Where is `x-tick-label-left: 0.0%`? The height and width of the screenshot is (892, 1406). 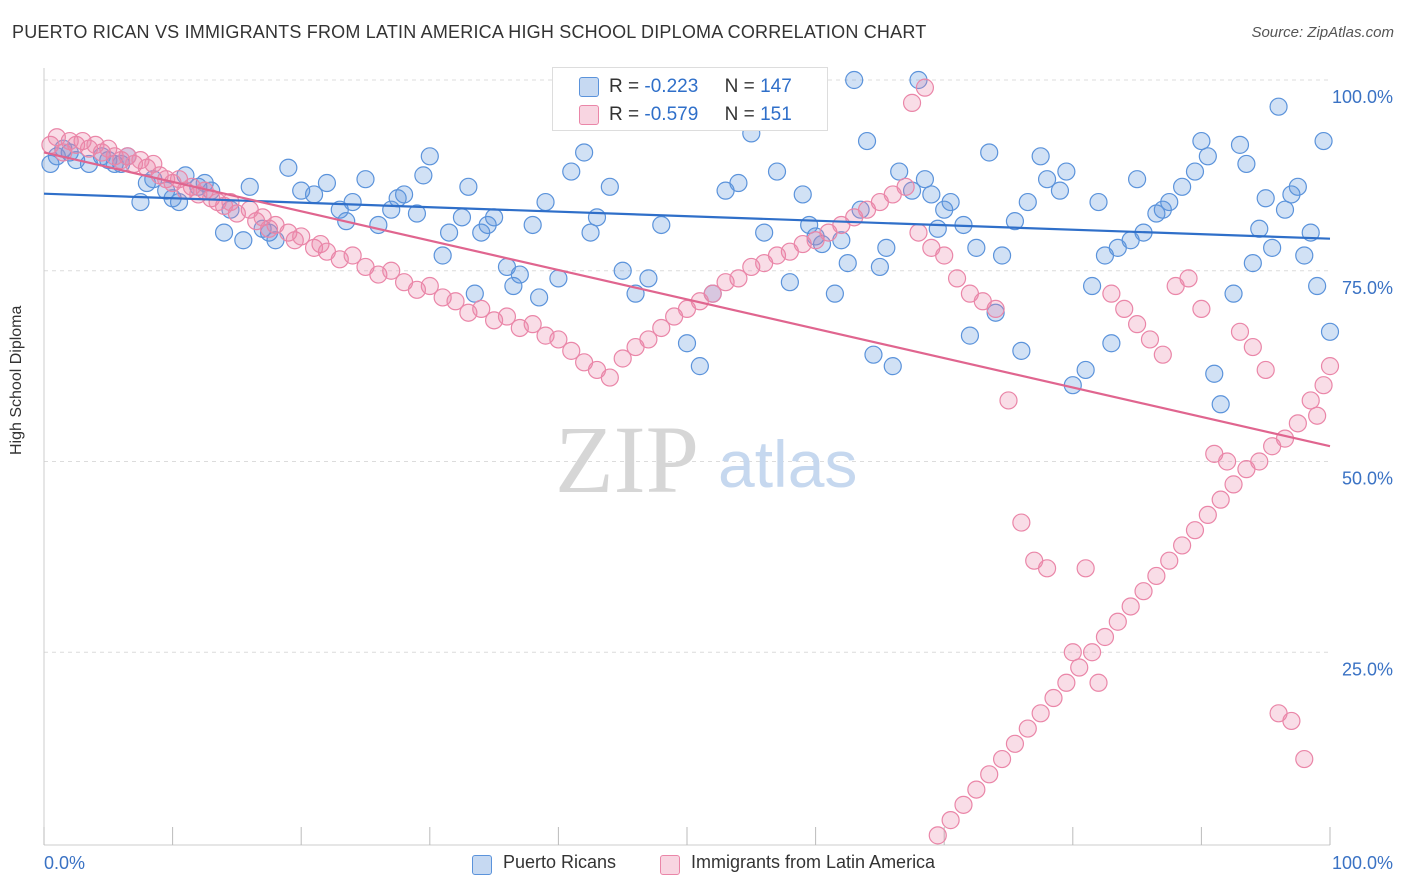
x-tick-label-left: 0.0% is located at coordinates (64, 863).